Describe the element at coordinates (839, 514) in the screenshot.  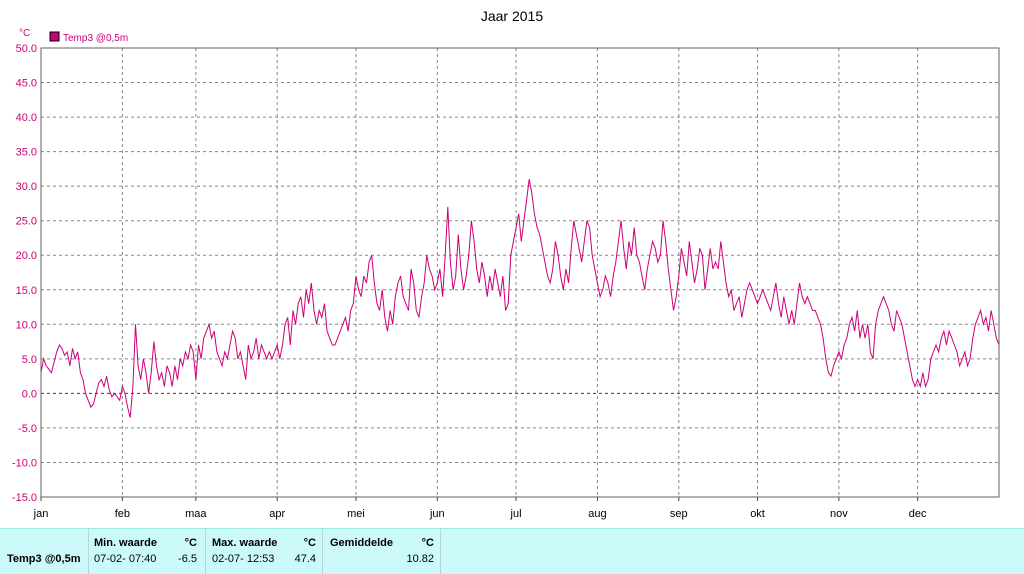
I see `x-tick-label: nov` at that location.